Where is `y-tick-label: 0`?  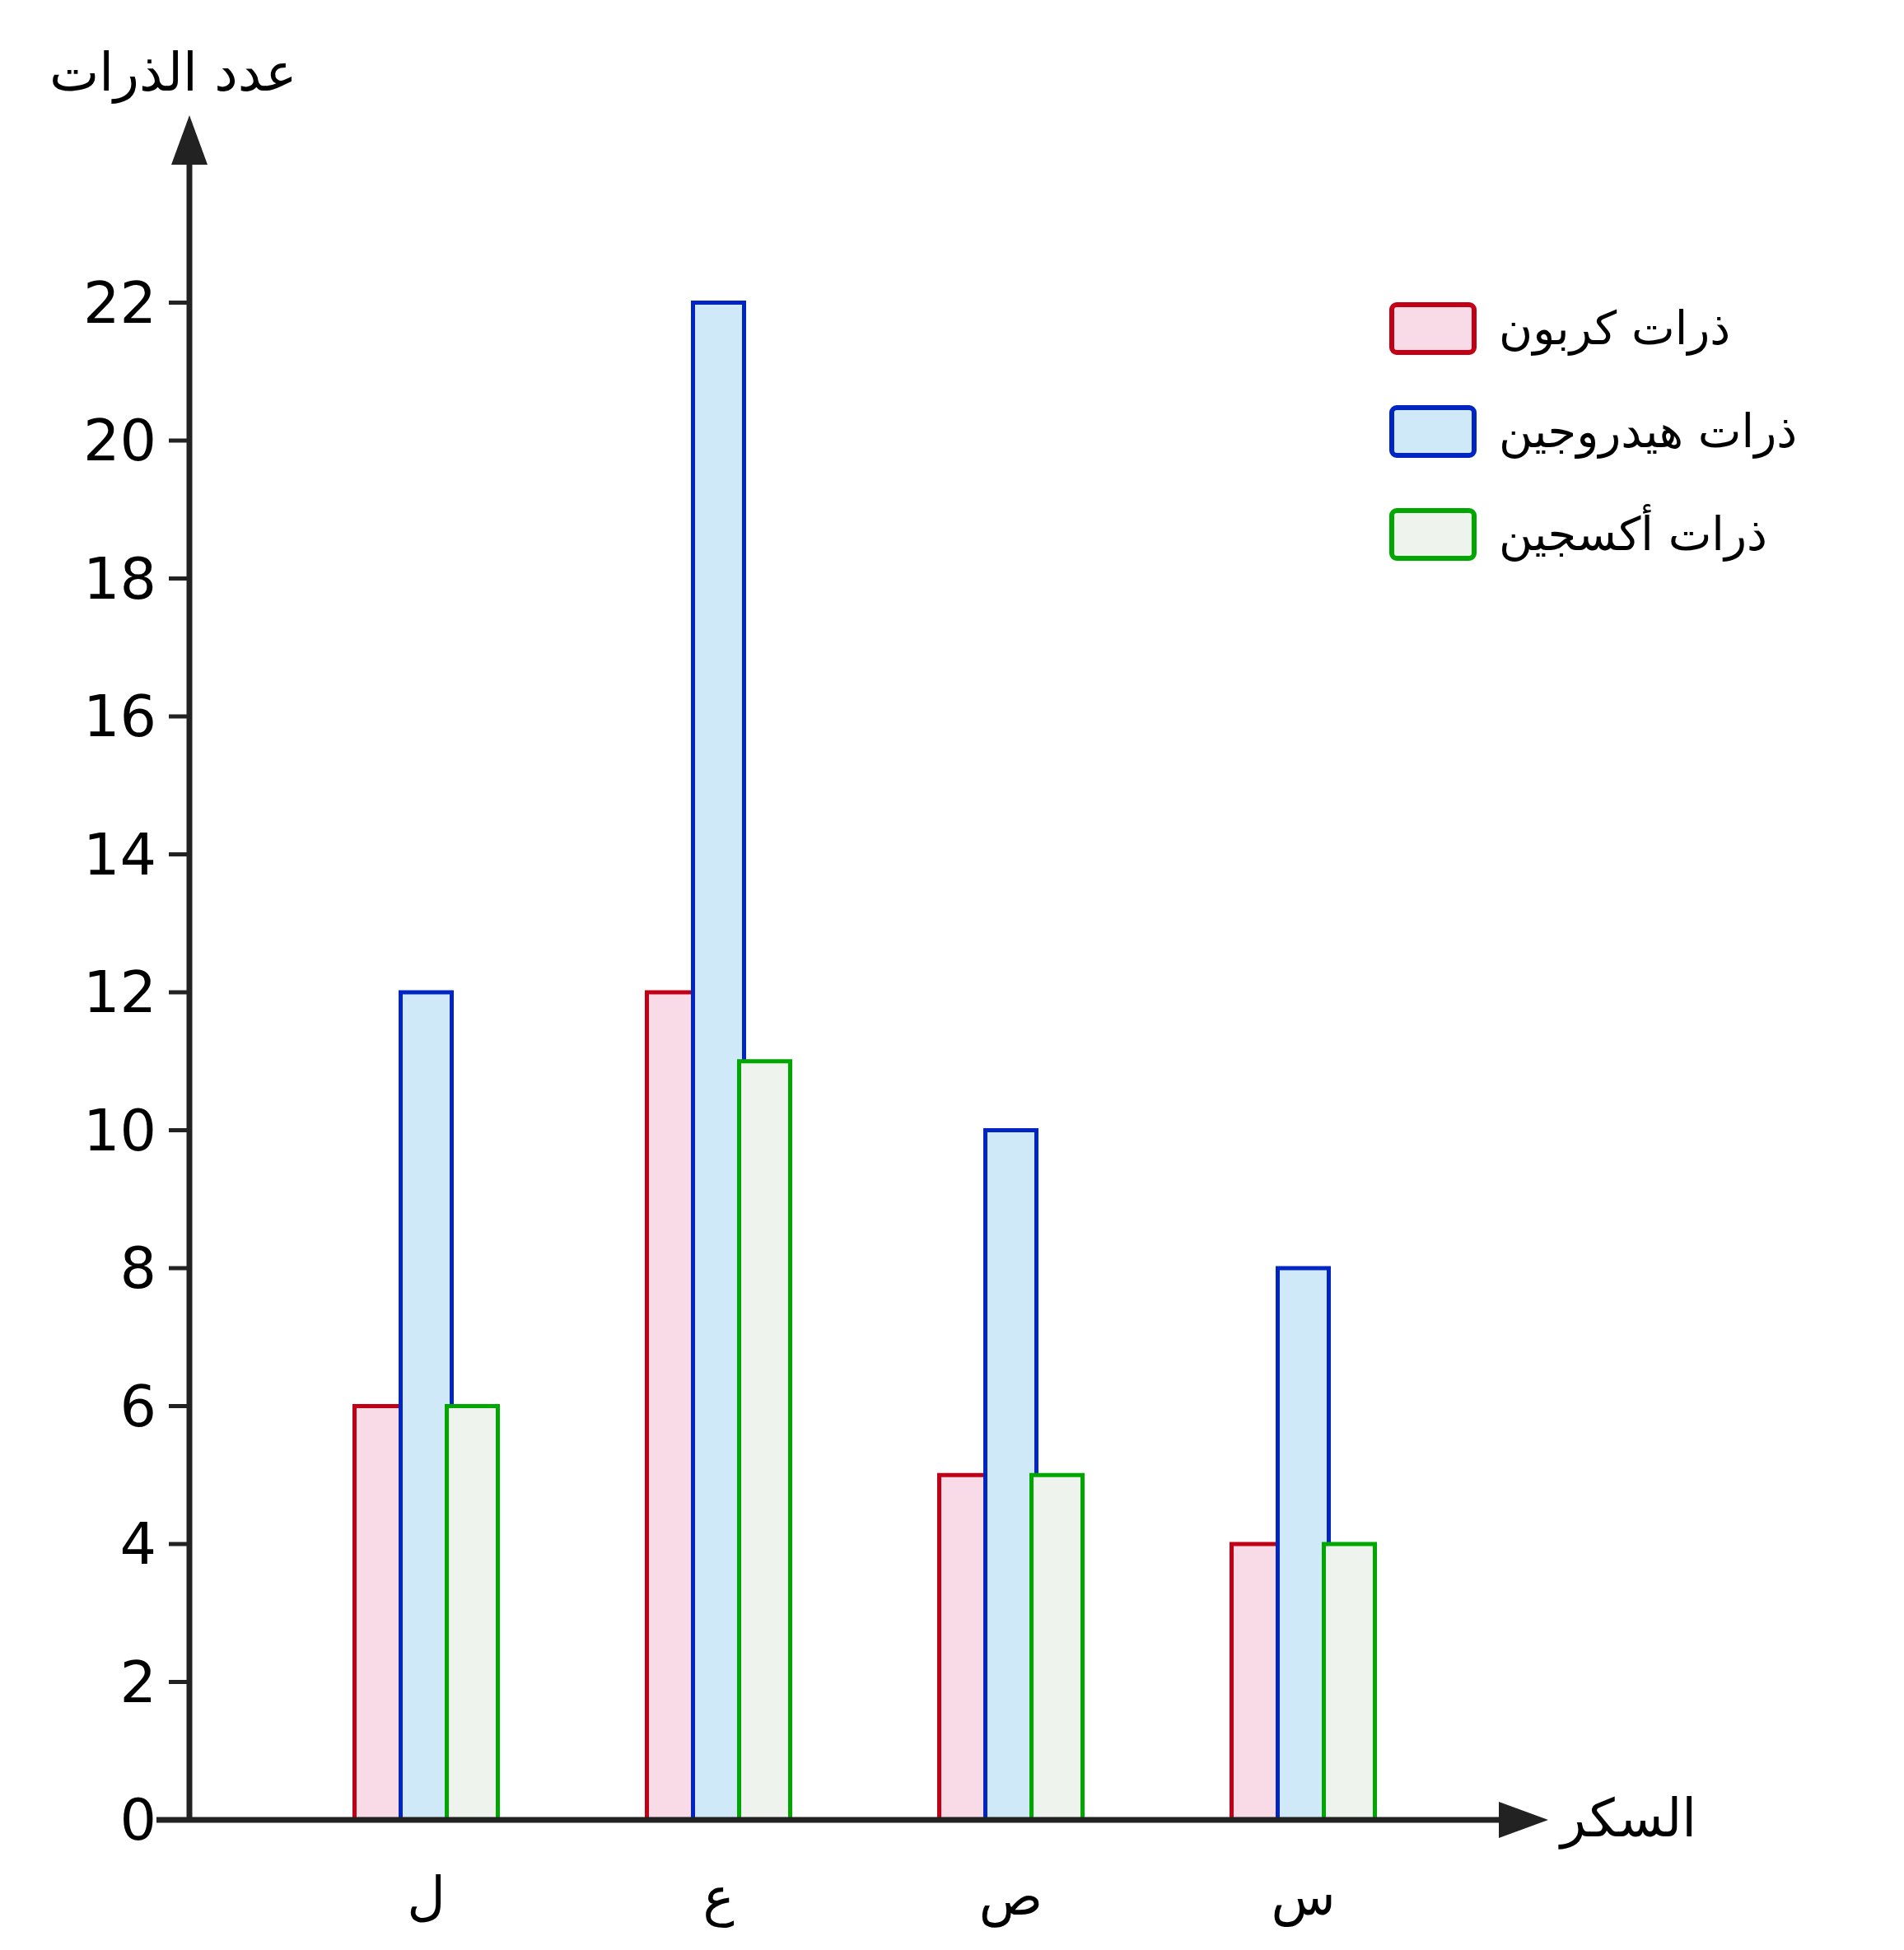 y-tick-label: 0 is located at coordinates (137, 1820).